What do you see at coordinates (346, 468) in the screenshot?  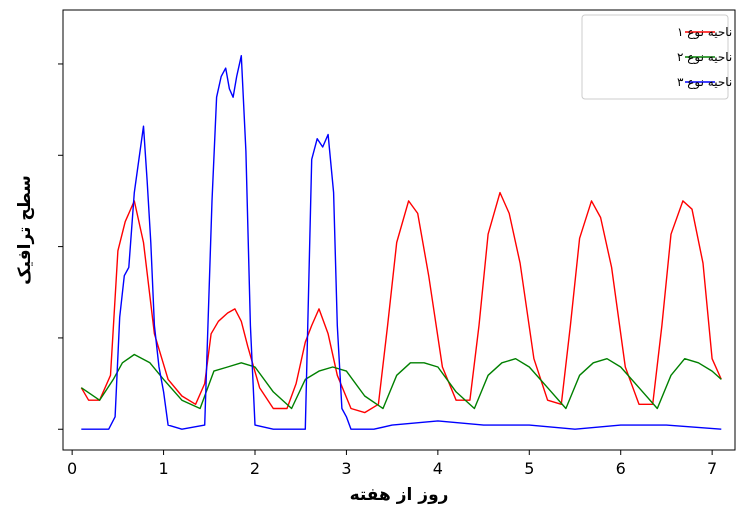 I see `x-tick-label: 3` at bounding box center [346, 468].